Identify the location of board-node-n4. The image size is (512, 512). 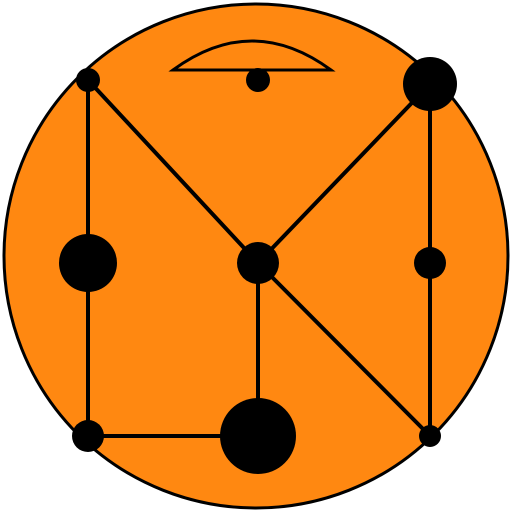
(88, 263).